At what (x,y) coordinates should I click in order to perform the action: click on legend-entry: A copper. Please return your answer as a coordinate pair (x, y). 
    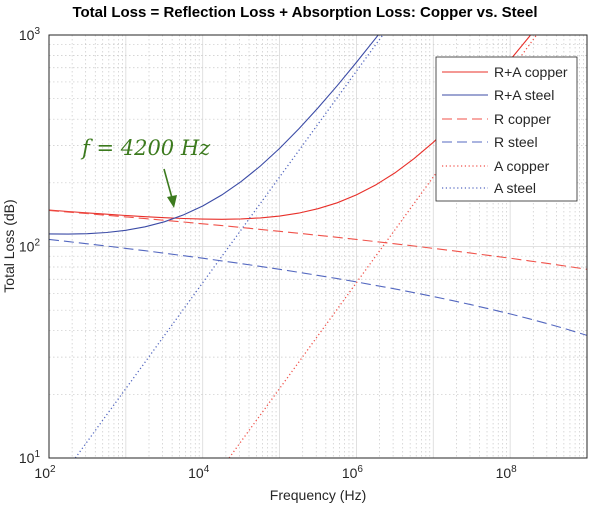
    Looking at the image, I should click on (522, 166).